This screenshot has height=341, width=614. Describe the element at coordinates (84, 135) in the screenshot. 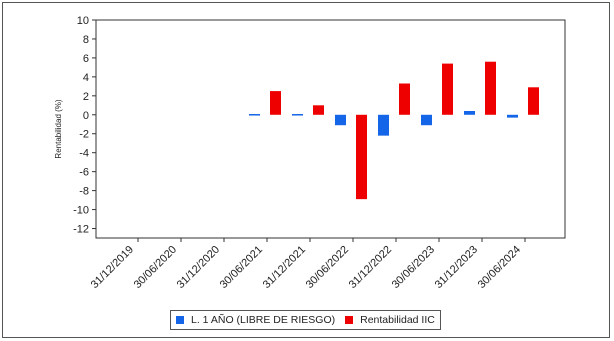

I see `y-tick-label: -2` at that location.